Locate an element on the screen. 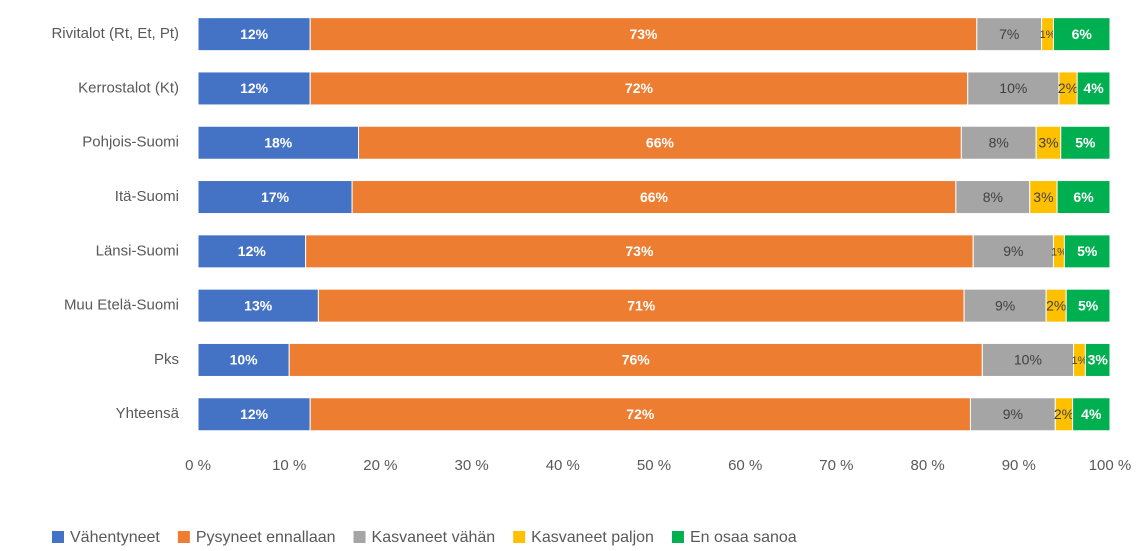 The height and width of the screenshot is (551, 1140). y-tick-label: Kerrostalot (Kt) is located at coordinates (128, 87).